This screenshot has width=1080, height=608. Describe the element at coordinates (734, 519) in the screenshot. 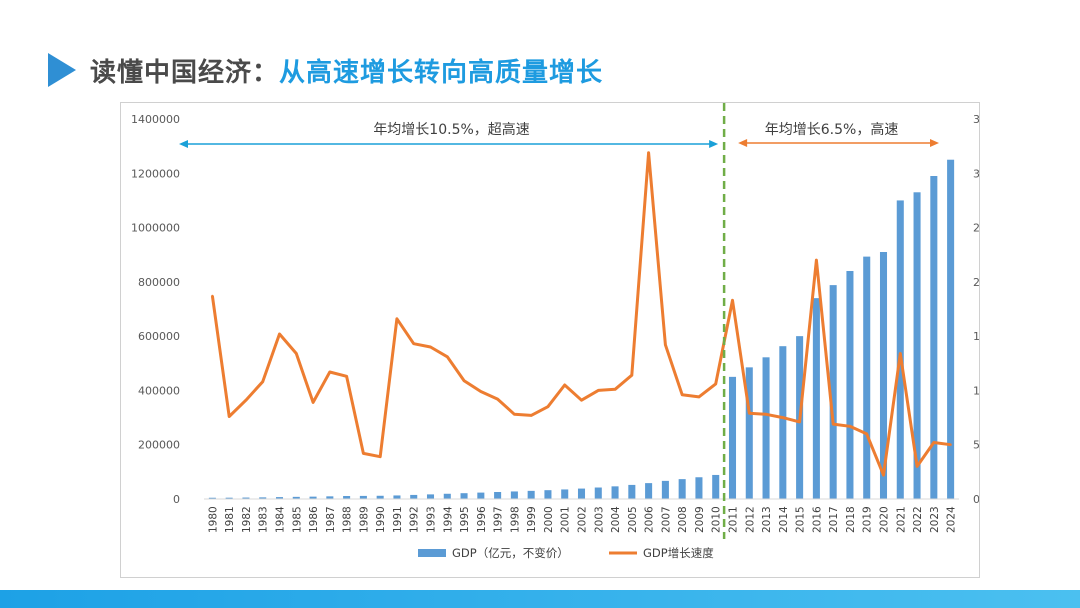

I see `x-tick-label: 2011` at that location.